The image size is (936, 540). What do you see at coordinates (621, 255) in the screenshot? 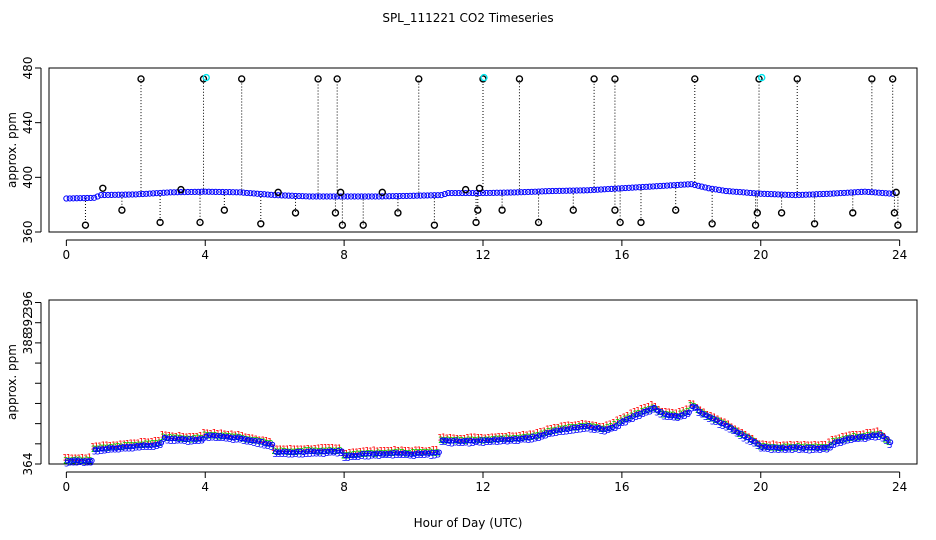
I see `top-x-tick-label: 16` at bounding box center [621, 255].